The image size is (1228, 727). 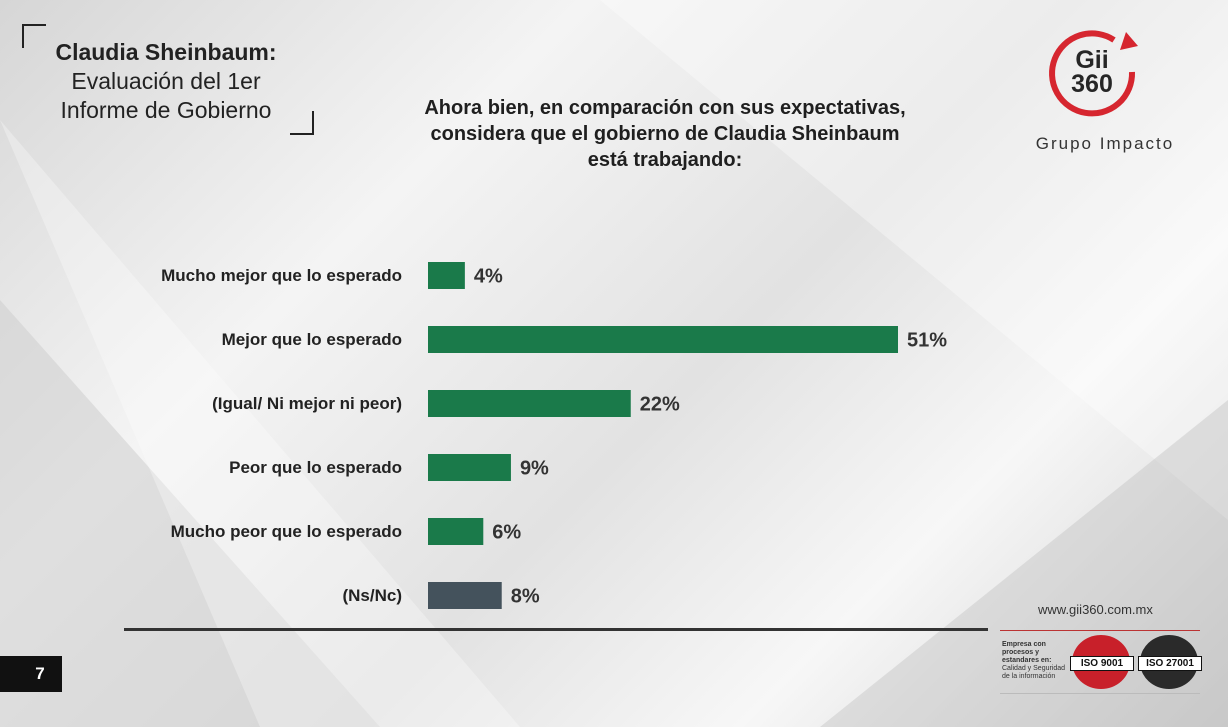 I want to click on page-number: 7, so click(x=40, y=673).